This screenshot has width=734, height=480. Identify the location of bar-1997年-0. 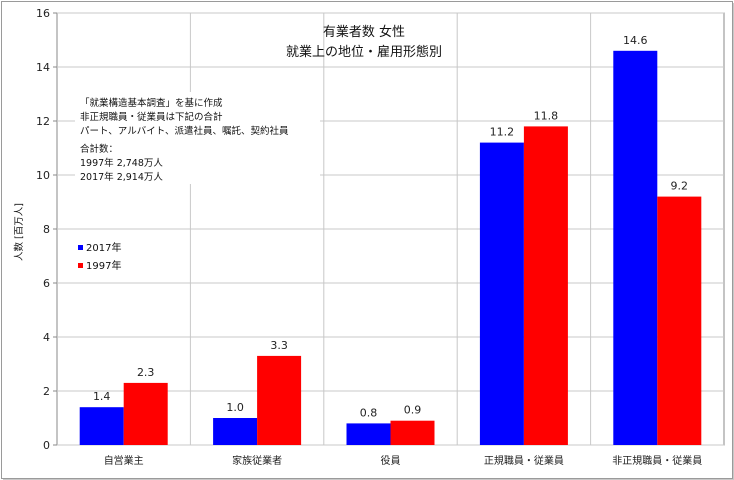
(145, 413).